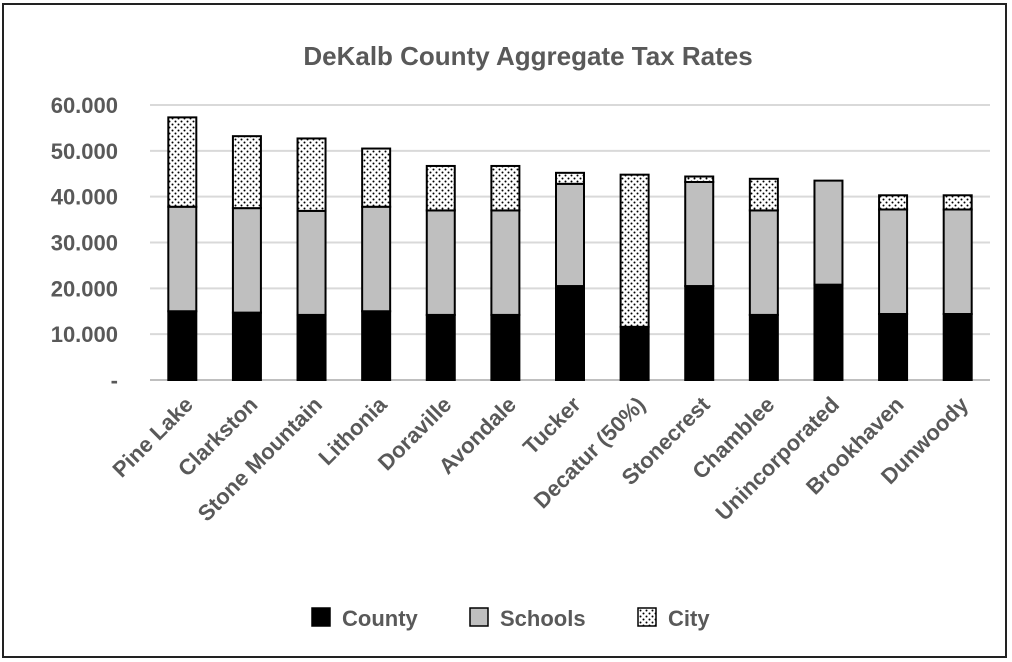 The width and height of the screenshot is (1012, 662). Describe the element at coordinates (84, 334) in the screenshot. I see `y-tick-label: 10.000` at that location.